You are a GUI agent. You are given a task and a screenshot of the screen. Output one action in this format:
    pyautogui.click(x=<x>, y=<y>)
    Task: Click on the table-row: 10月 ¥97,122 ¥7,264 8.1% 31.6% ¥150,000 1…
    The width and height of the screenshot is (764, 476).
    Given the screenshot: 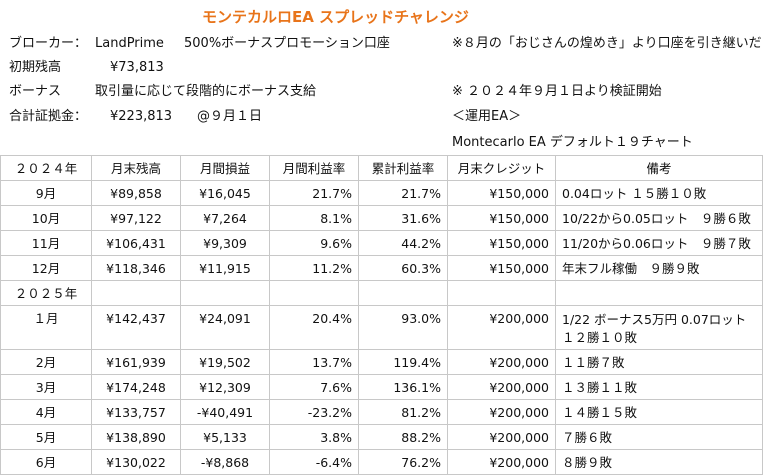 What is the action you would take?
    pyautogui.click(x=381, y=218)
    